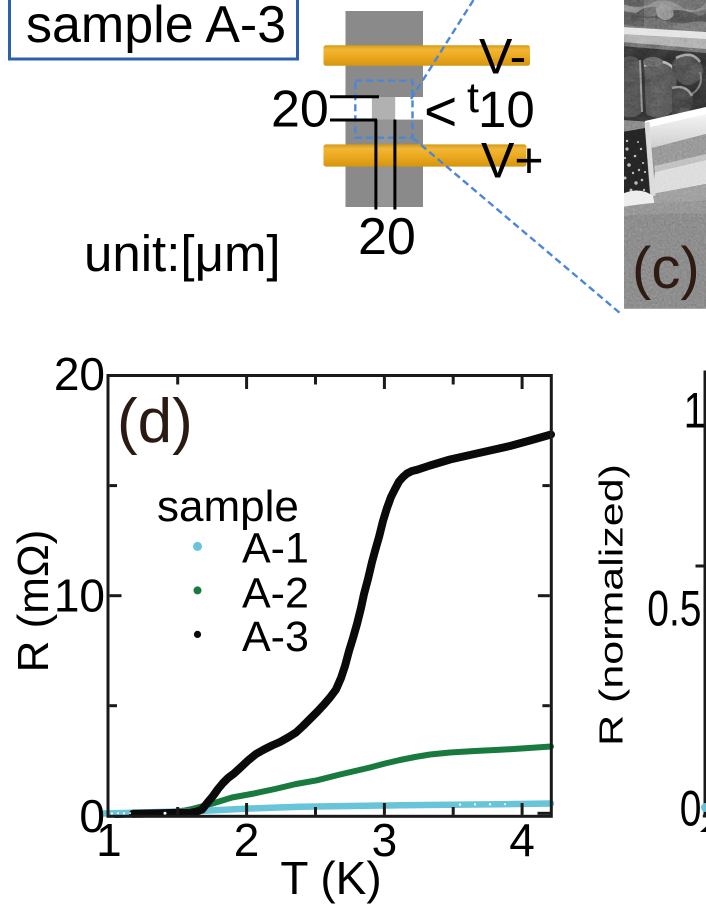 This screenshot has width=706, height=913. I want to click on svg-text: V-, so click(502, 57).